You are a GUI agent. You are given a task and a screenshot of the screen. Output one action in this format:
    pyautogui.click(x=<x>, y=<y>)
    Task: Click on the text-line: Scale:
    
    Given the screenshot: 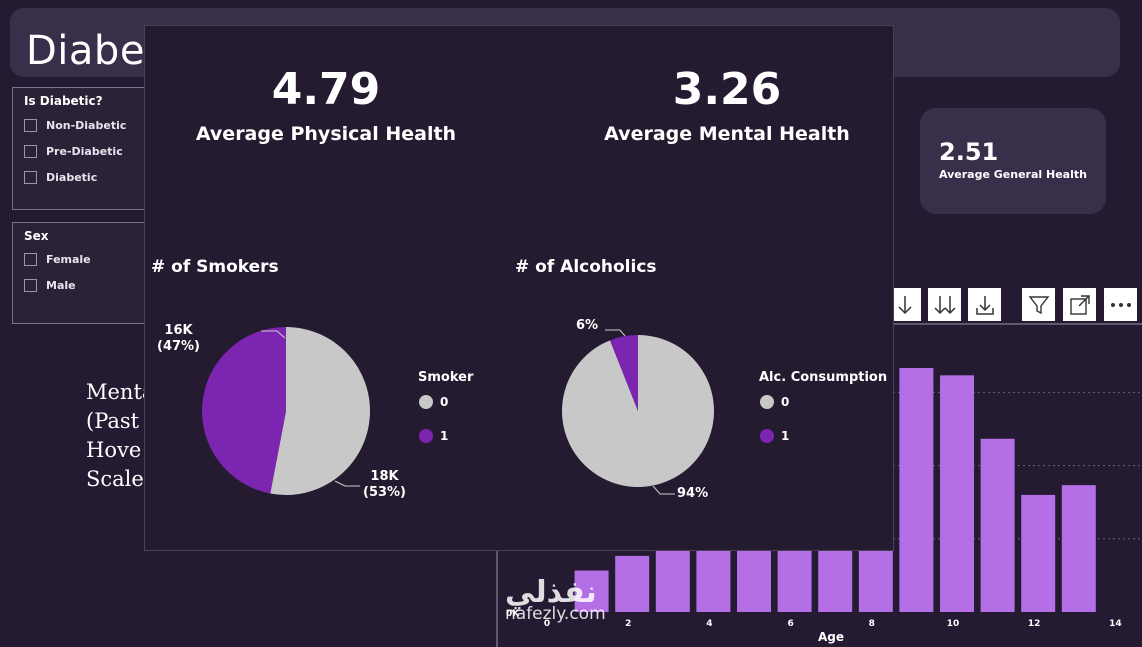 What is the action you would take?
    pyautogui.click(x=118, y=479)
    